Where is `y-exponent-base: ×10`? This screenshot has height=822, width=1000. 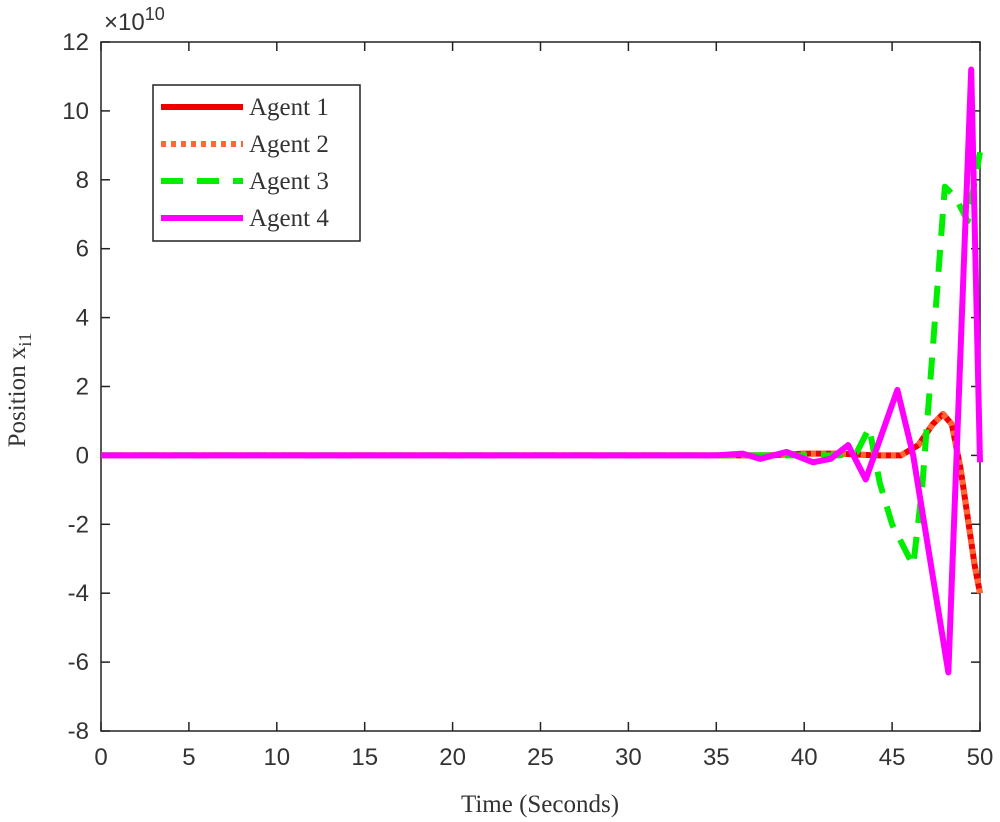
y-exponent-base: ×10 is located at coordinates (124, 22).